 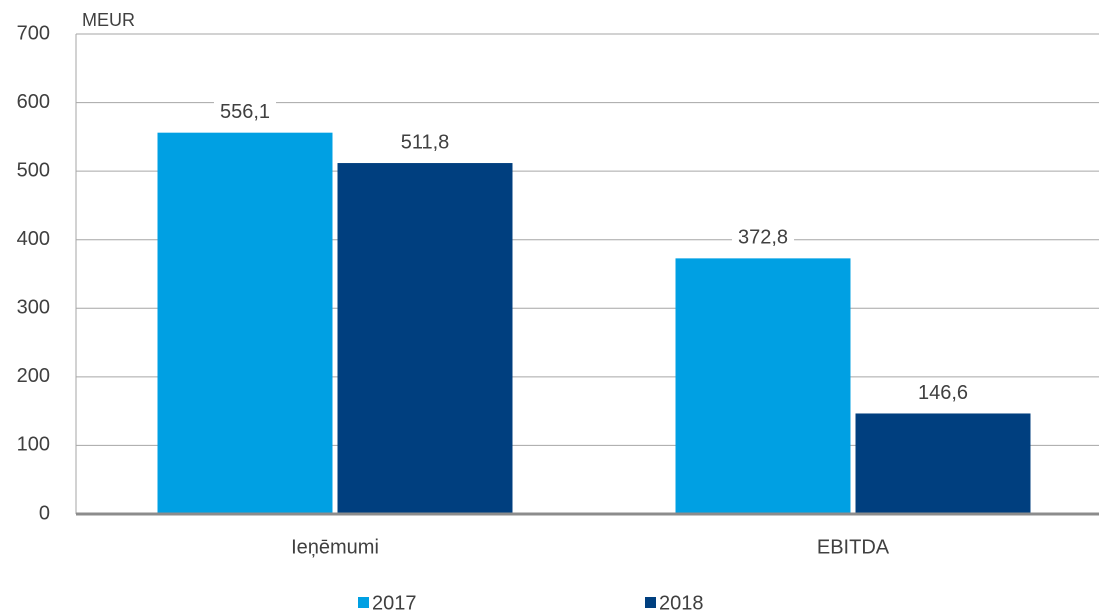 I want to click on data-label: 511,8, so click(x=425, y=142).